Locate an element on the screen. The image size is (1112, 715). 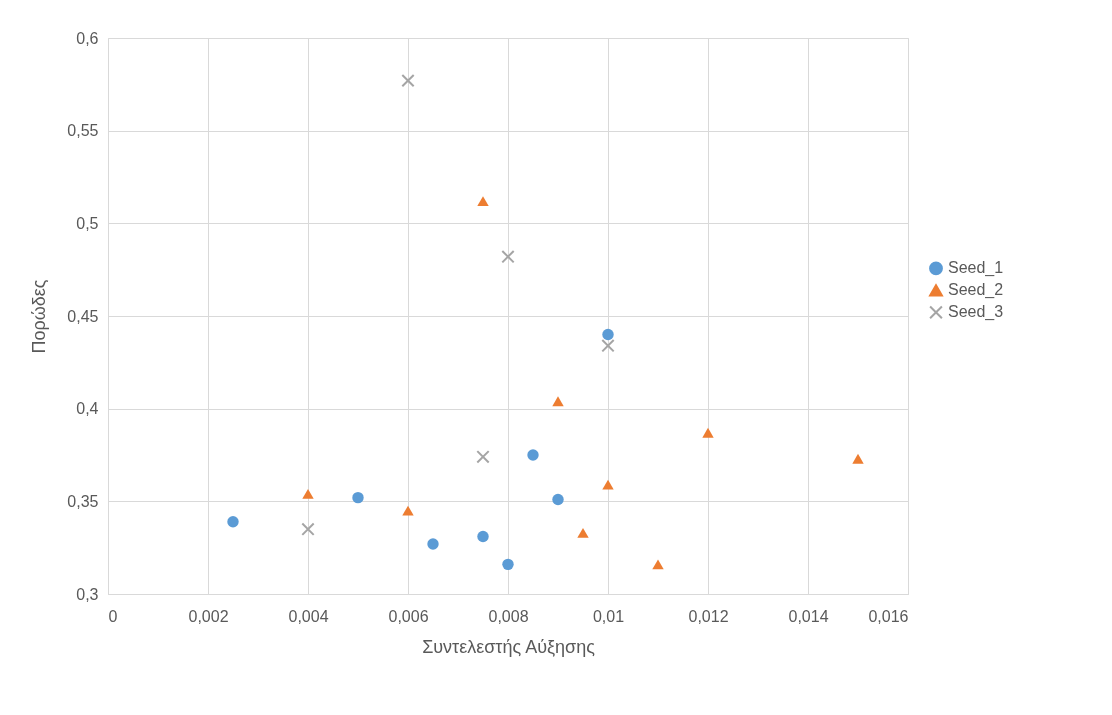
x-axis-title: Συντελεστής Αύξησης is located at coordinates (509, 646).